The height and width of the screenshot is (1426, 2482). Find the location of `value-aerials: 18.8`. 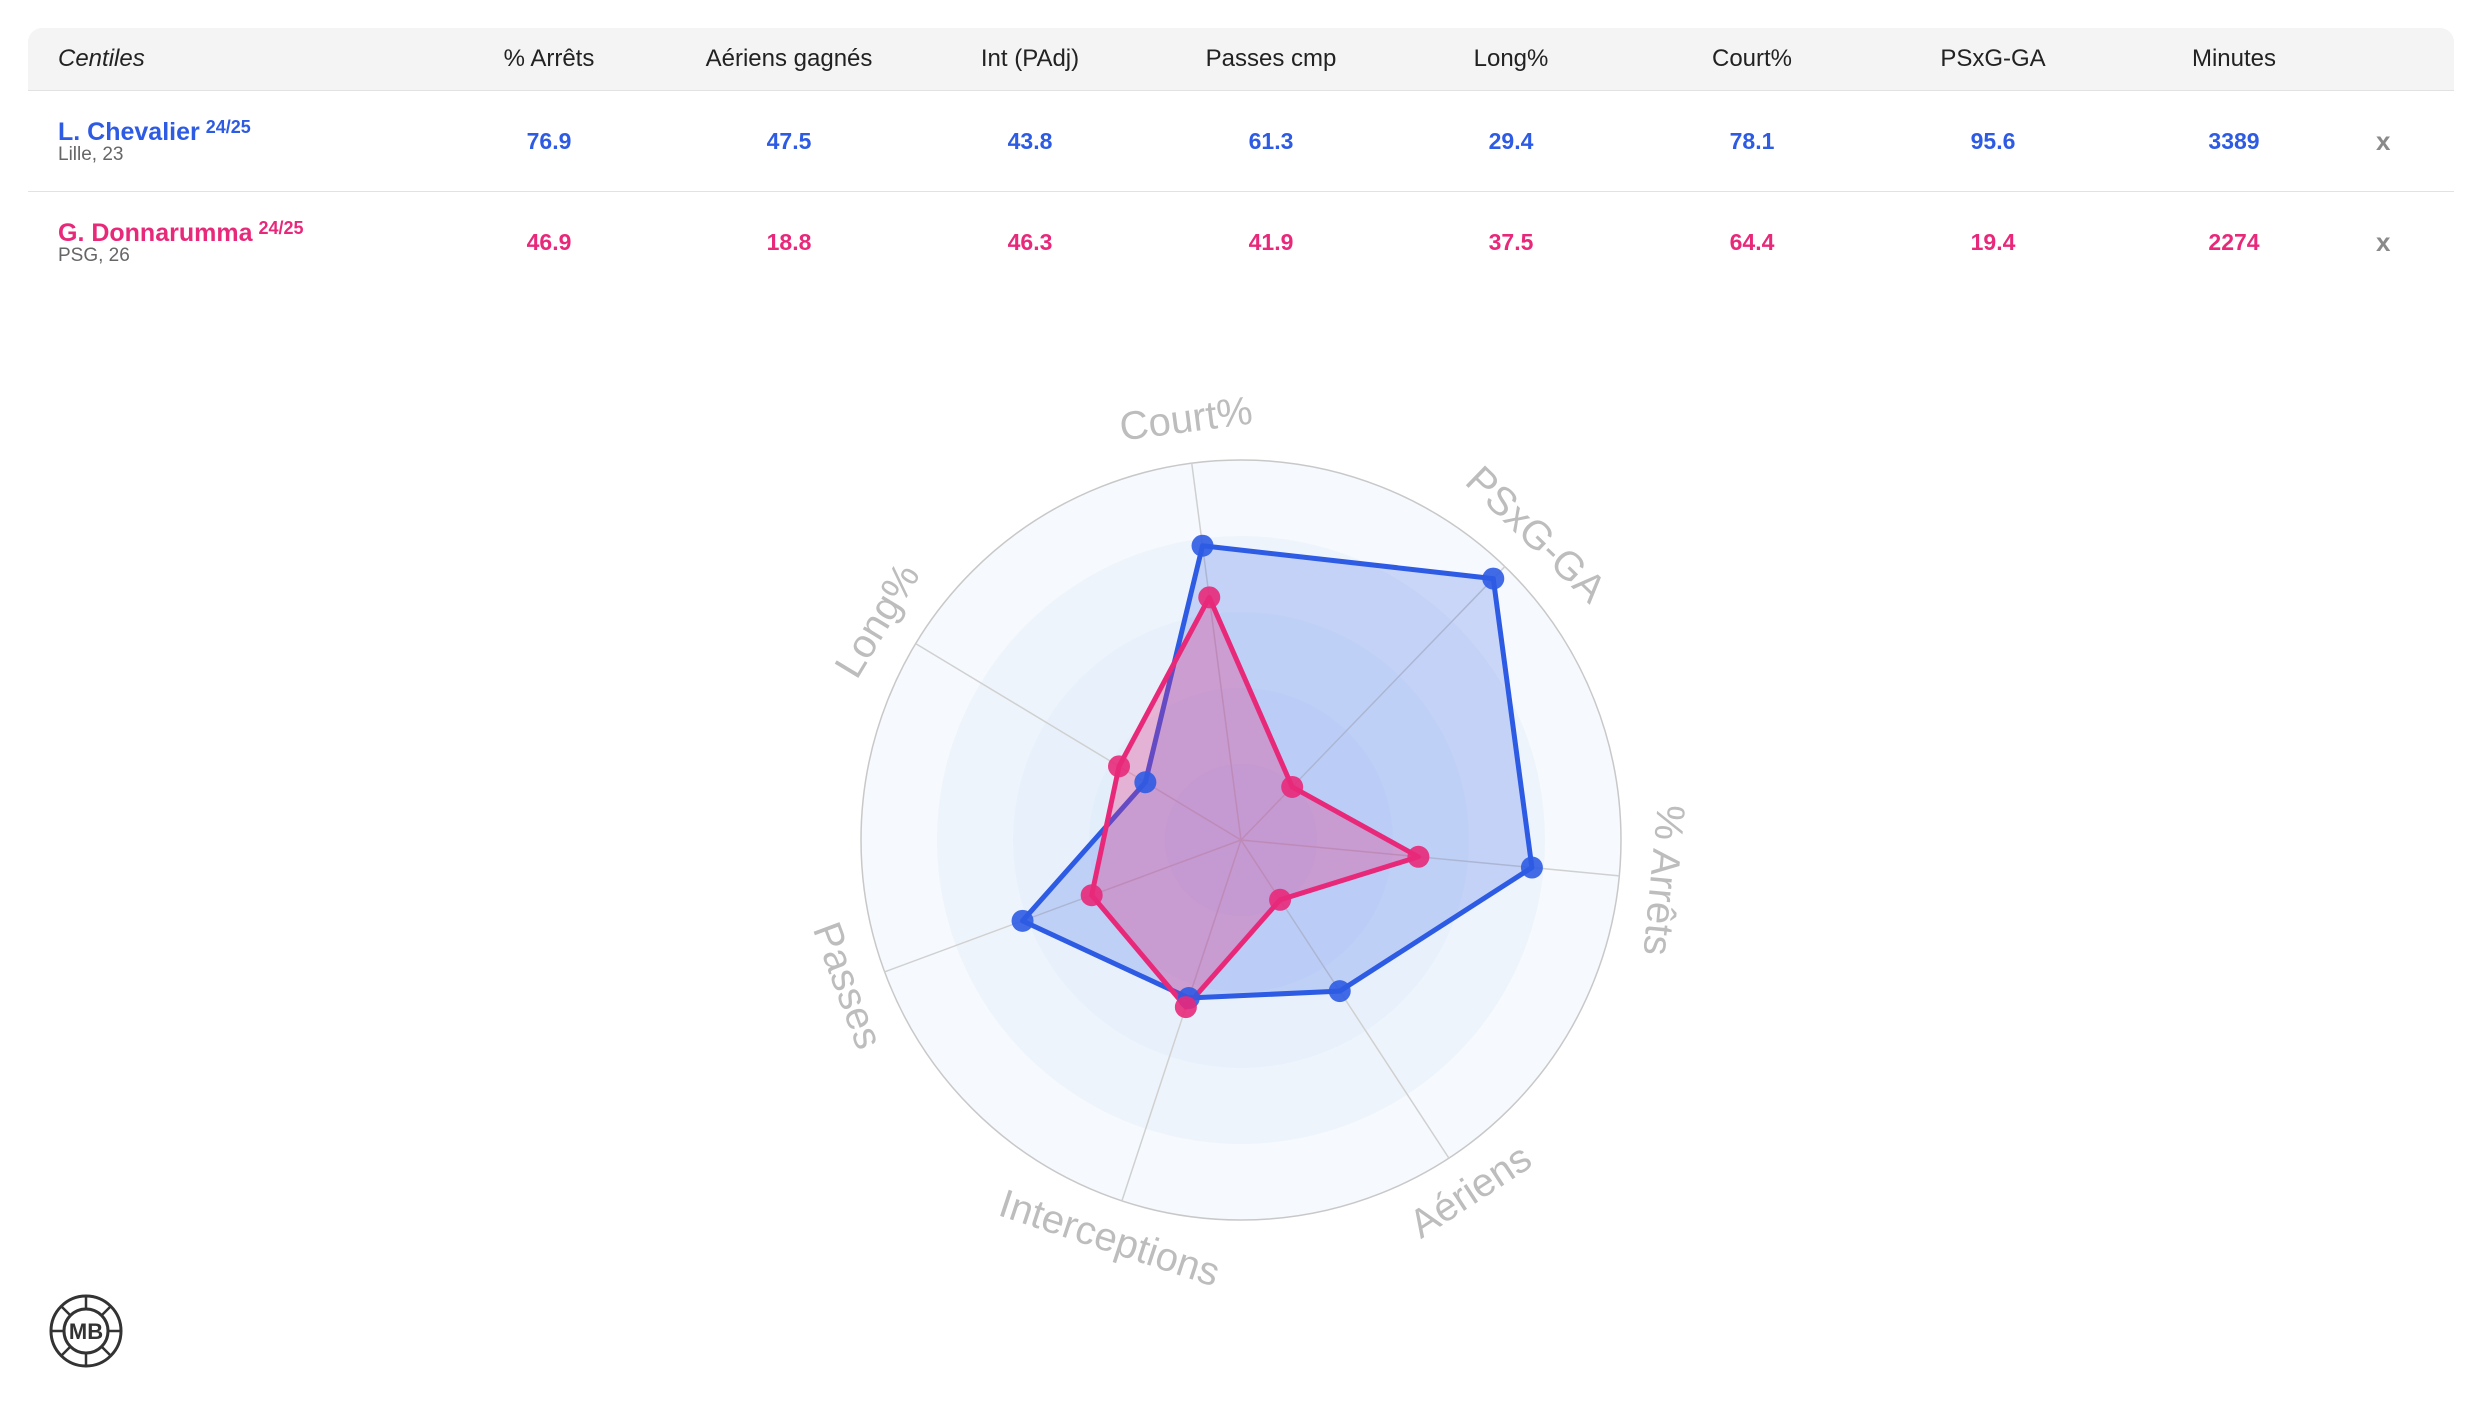

value-aerials: 18.8 is located at coordinates (789, 242).